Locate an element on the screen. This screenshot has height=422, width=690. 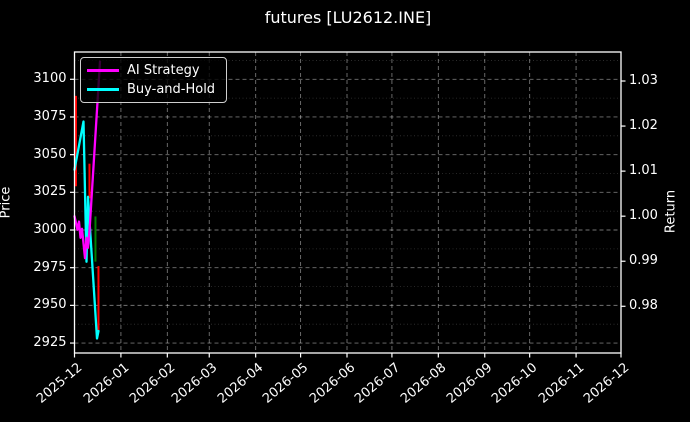
y-right-tick-label: 1.02 is located at coordinates (643, 126).